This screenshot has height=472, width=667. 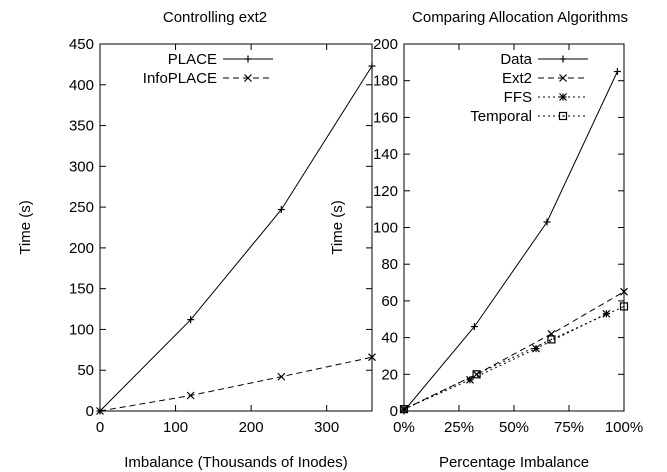 I want to click on chart1-series-infoplace-line, so click(x=236, y=384).